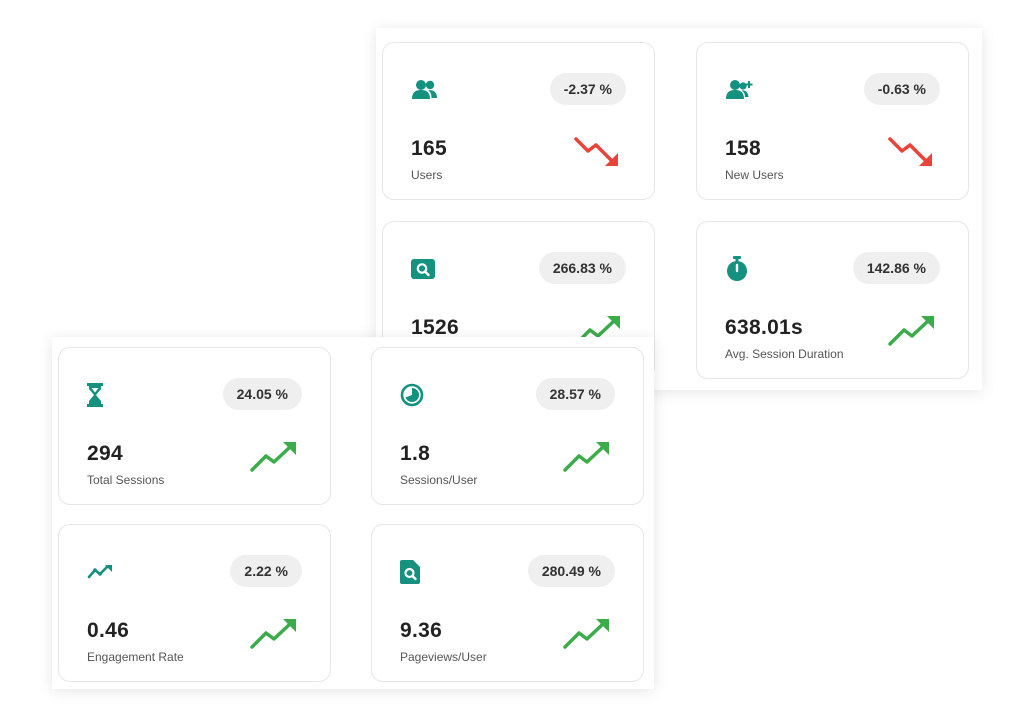  I want to click on metric-value: 1526, so click(435, 327).